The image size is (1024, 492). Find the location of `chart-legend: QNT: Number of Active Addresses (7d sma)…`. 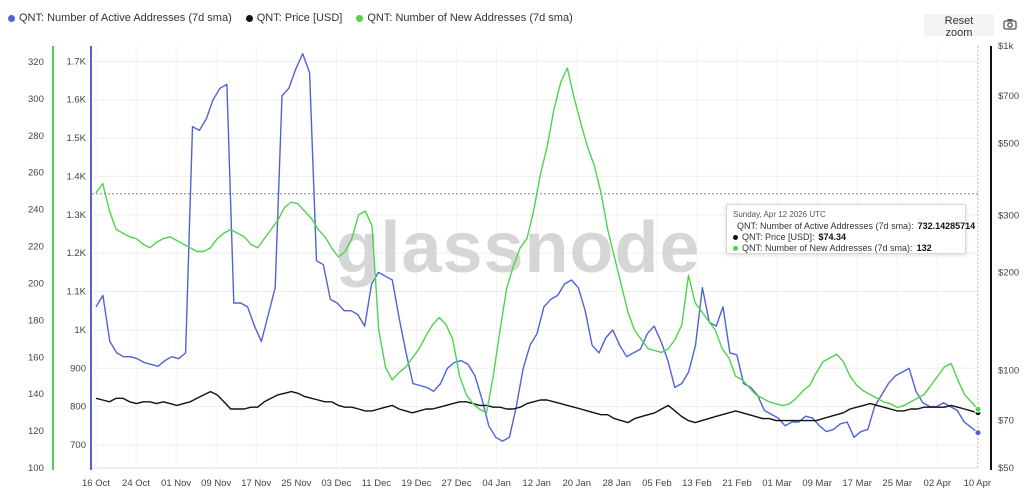

chart-legend: QNT: Number of Active Addresses (7d sma)… is located at coordinates (290, 18).